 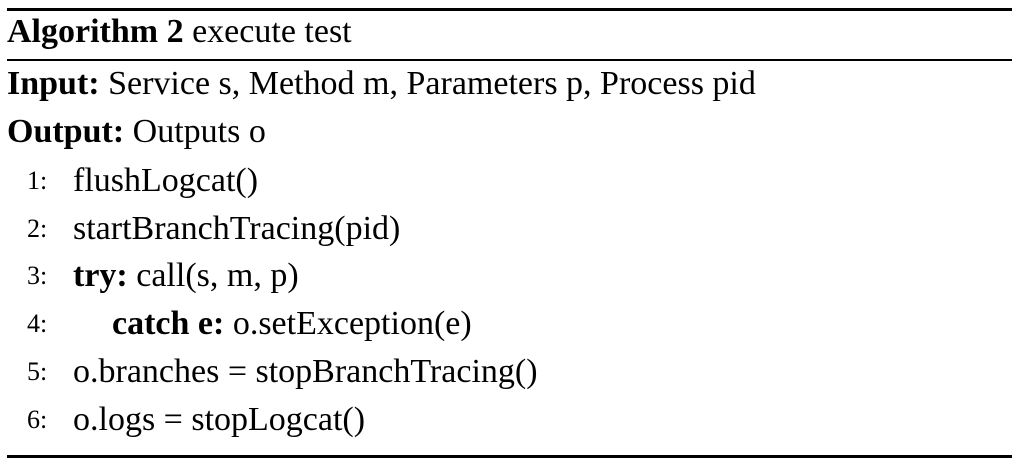 I want to click on step-keyword-try: try:, so click(x=100, y=275).